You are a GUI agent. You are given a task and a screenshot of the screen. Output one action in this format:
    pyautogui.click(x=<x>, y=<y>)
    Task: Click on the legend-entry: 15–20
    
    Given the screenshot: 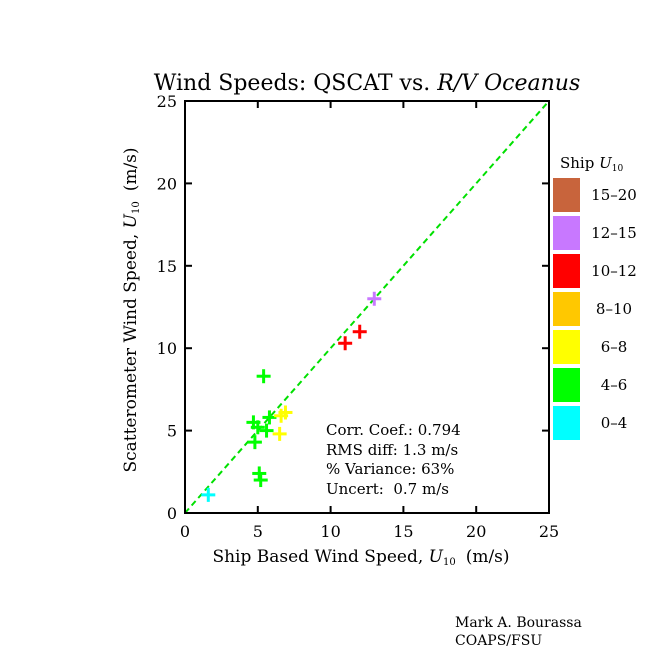 What is the action you would take?
    pyautogui.click(x=595, y=195)
    